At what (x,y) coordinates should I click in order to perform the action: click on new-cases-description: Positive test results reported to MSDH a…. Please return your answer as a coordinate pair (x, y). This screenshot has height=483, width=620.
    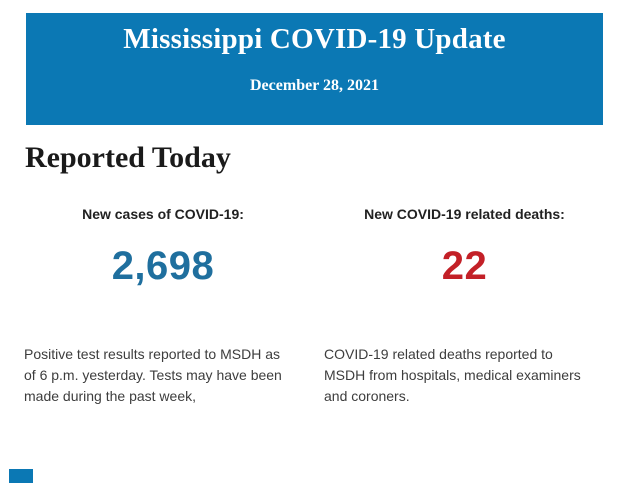
    Looking at the image, I should click on (153, 375).